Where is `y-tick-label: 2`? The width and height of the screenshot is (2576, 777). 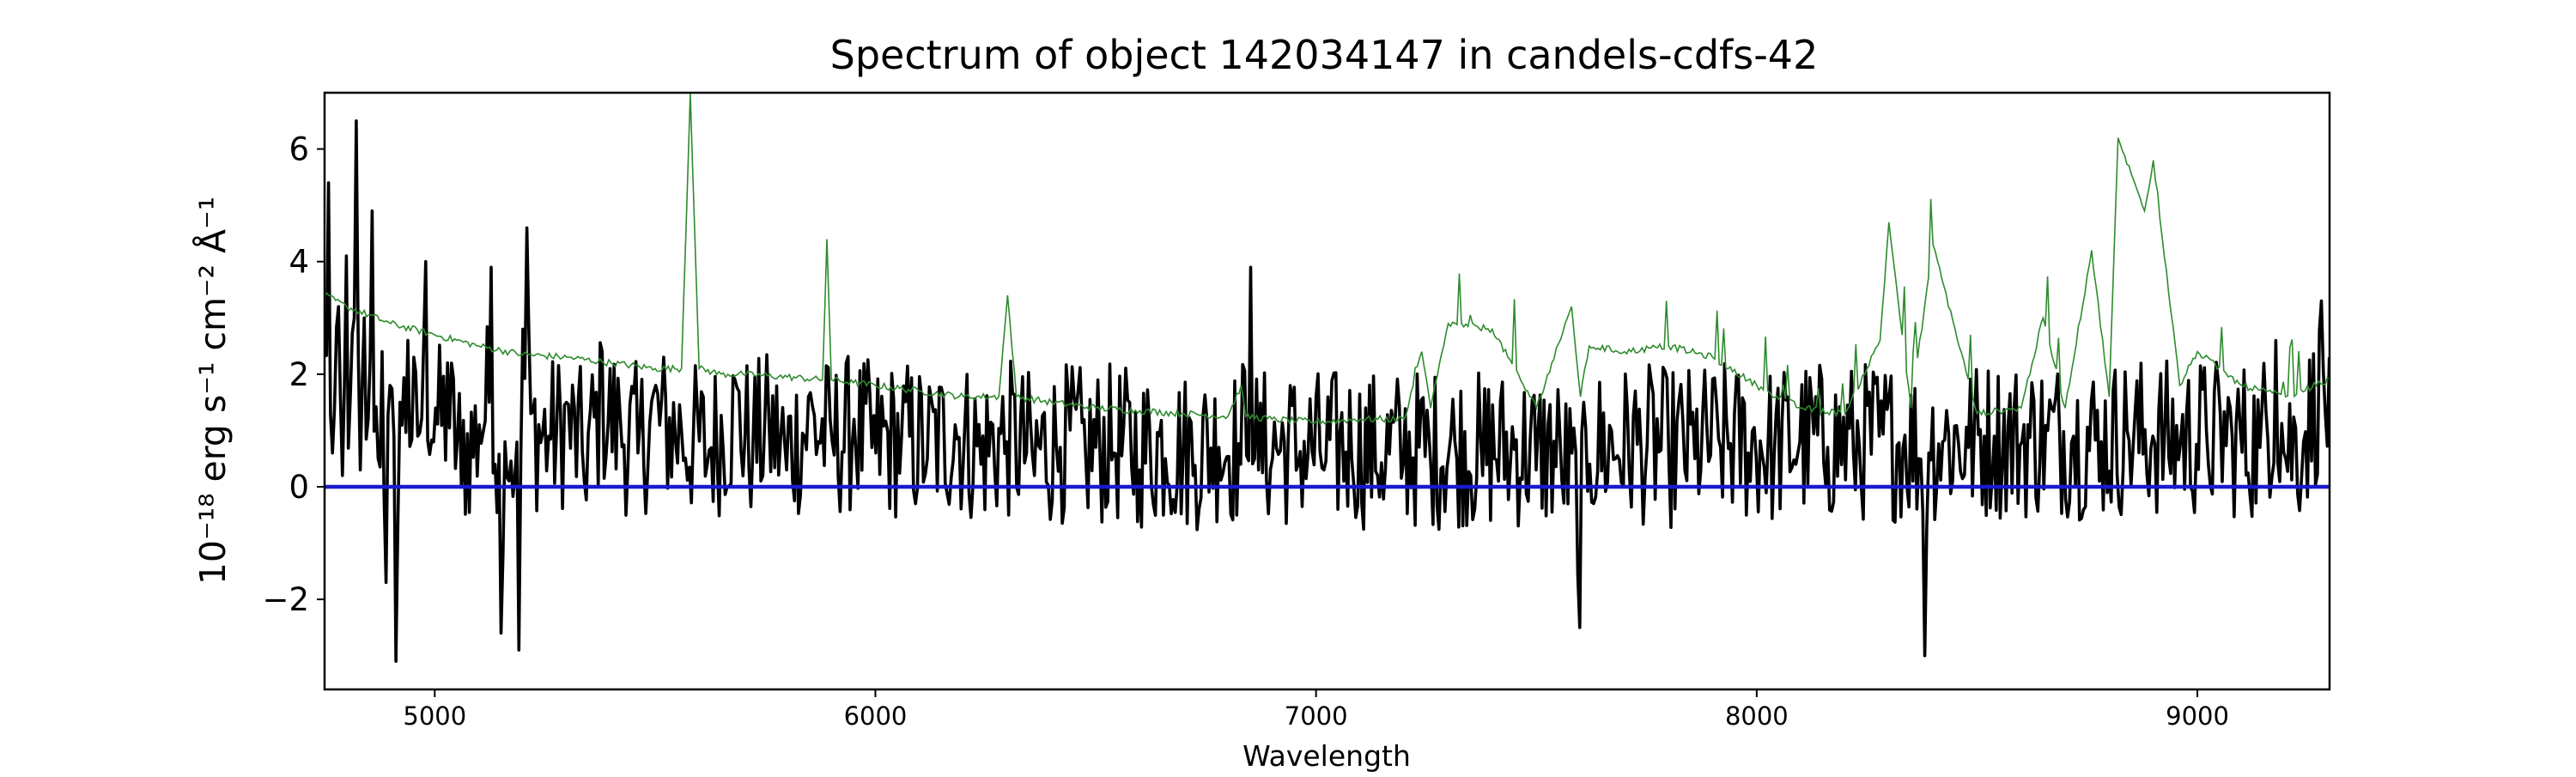 y-tick-label: 2 is located at coordinates (299, 374).